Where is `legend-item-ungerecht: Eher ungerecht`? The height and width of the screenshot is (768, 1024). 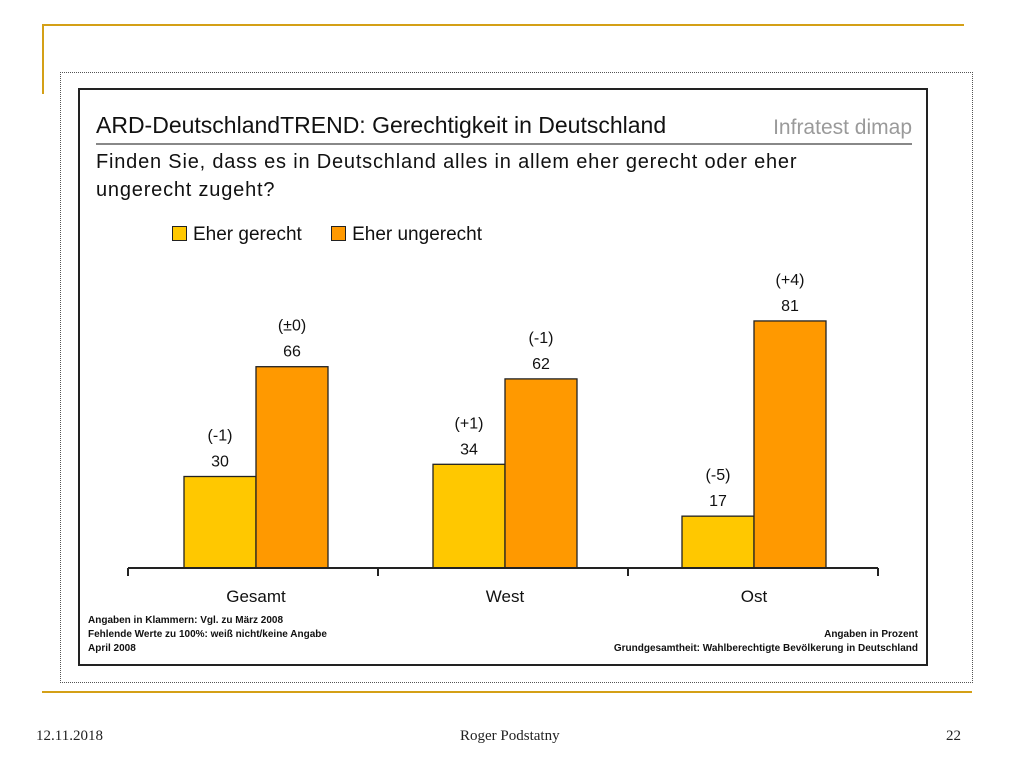
legend-item-ungerecht: Eher ungerecht is located at coordinates (406, 235).